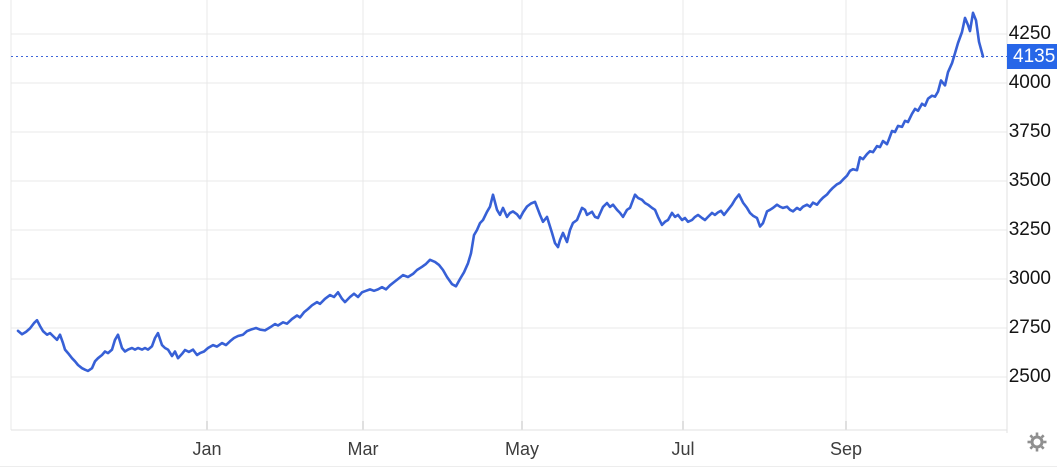 The image size is (1057, 467). I want to click on y-tick-label: 4000, so click(1029, 82).